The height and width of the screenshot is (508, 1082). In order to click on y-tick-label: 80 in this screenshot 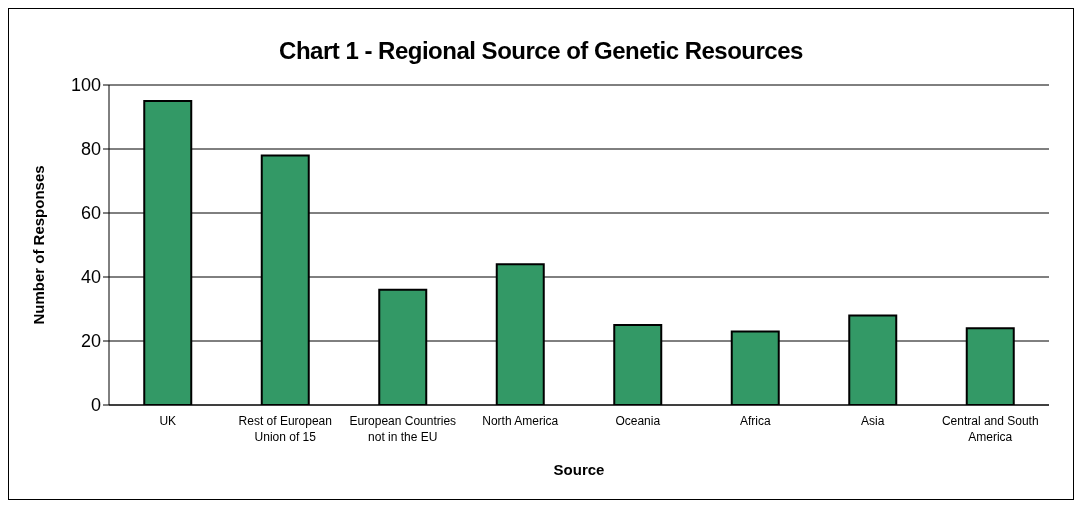, I will do `click(90, 149)`.